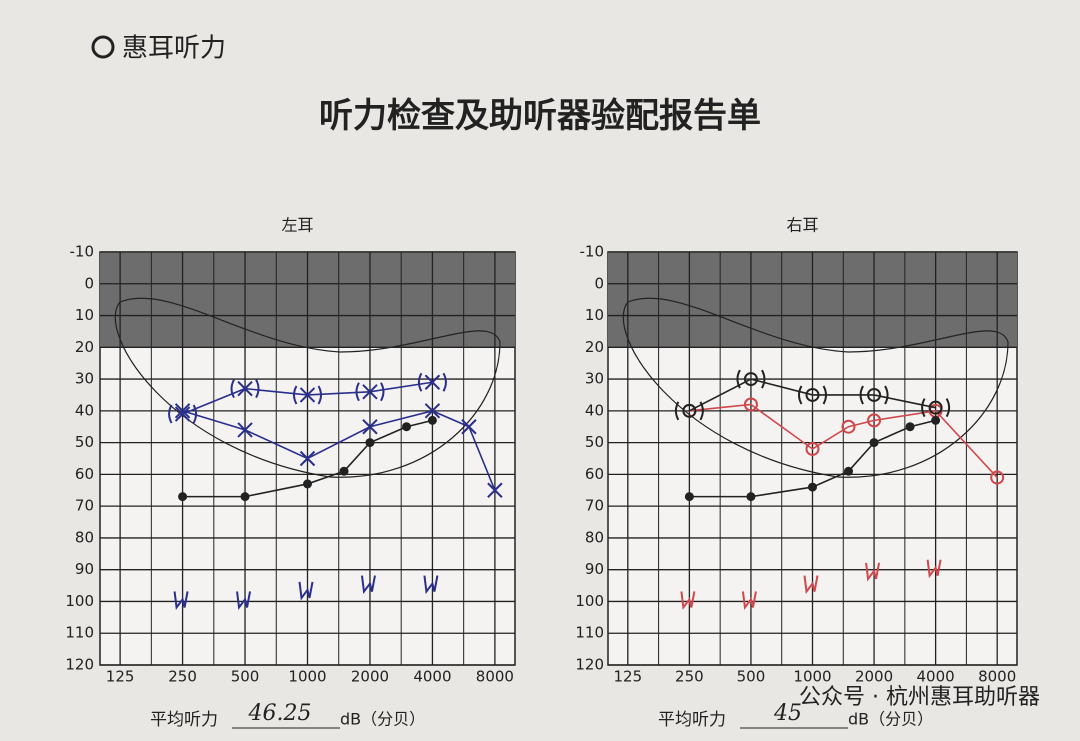 The image size is (1080, 741). What do you see at coordinates (594, 537) in the screenshot?
I see `y-tick-label: 80` at bounding box center [594, 537].